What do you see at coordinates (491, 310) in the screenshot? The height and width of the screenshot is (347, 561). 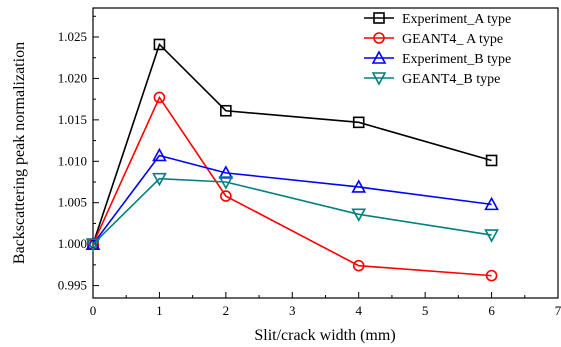 I see `x-tick-label: 6` at bounding box center [491, 310].